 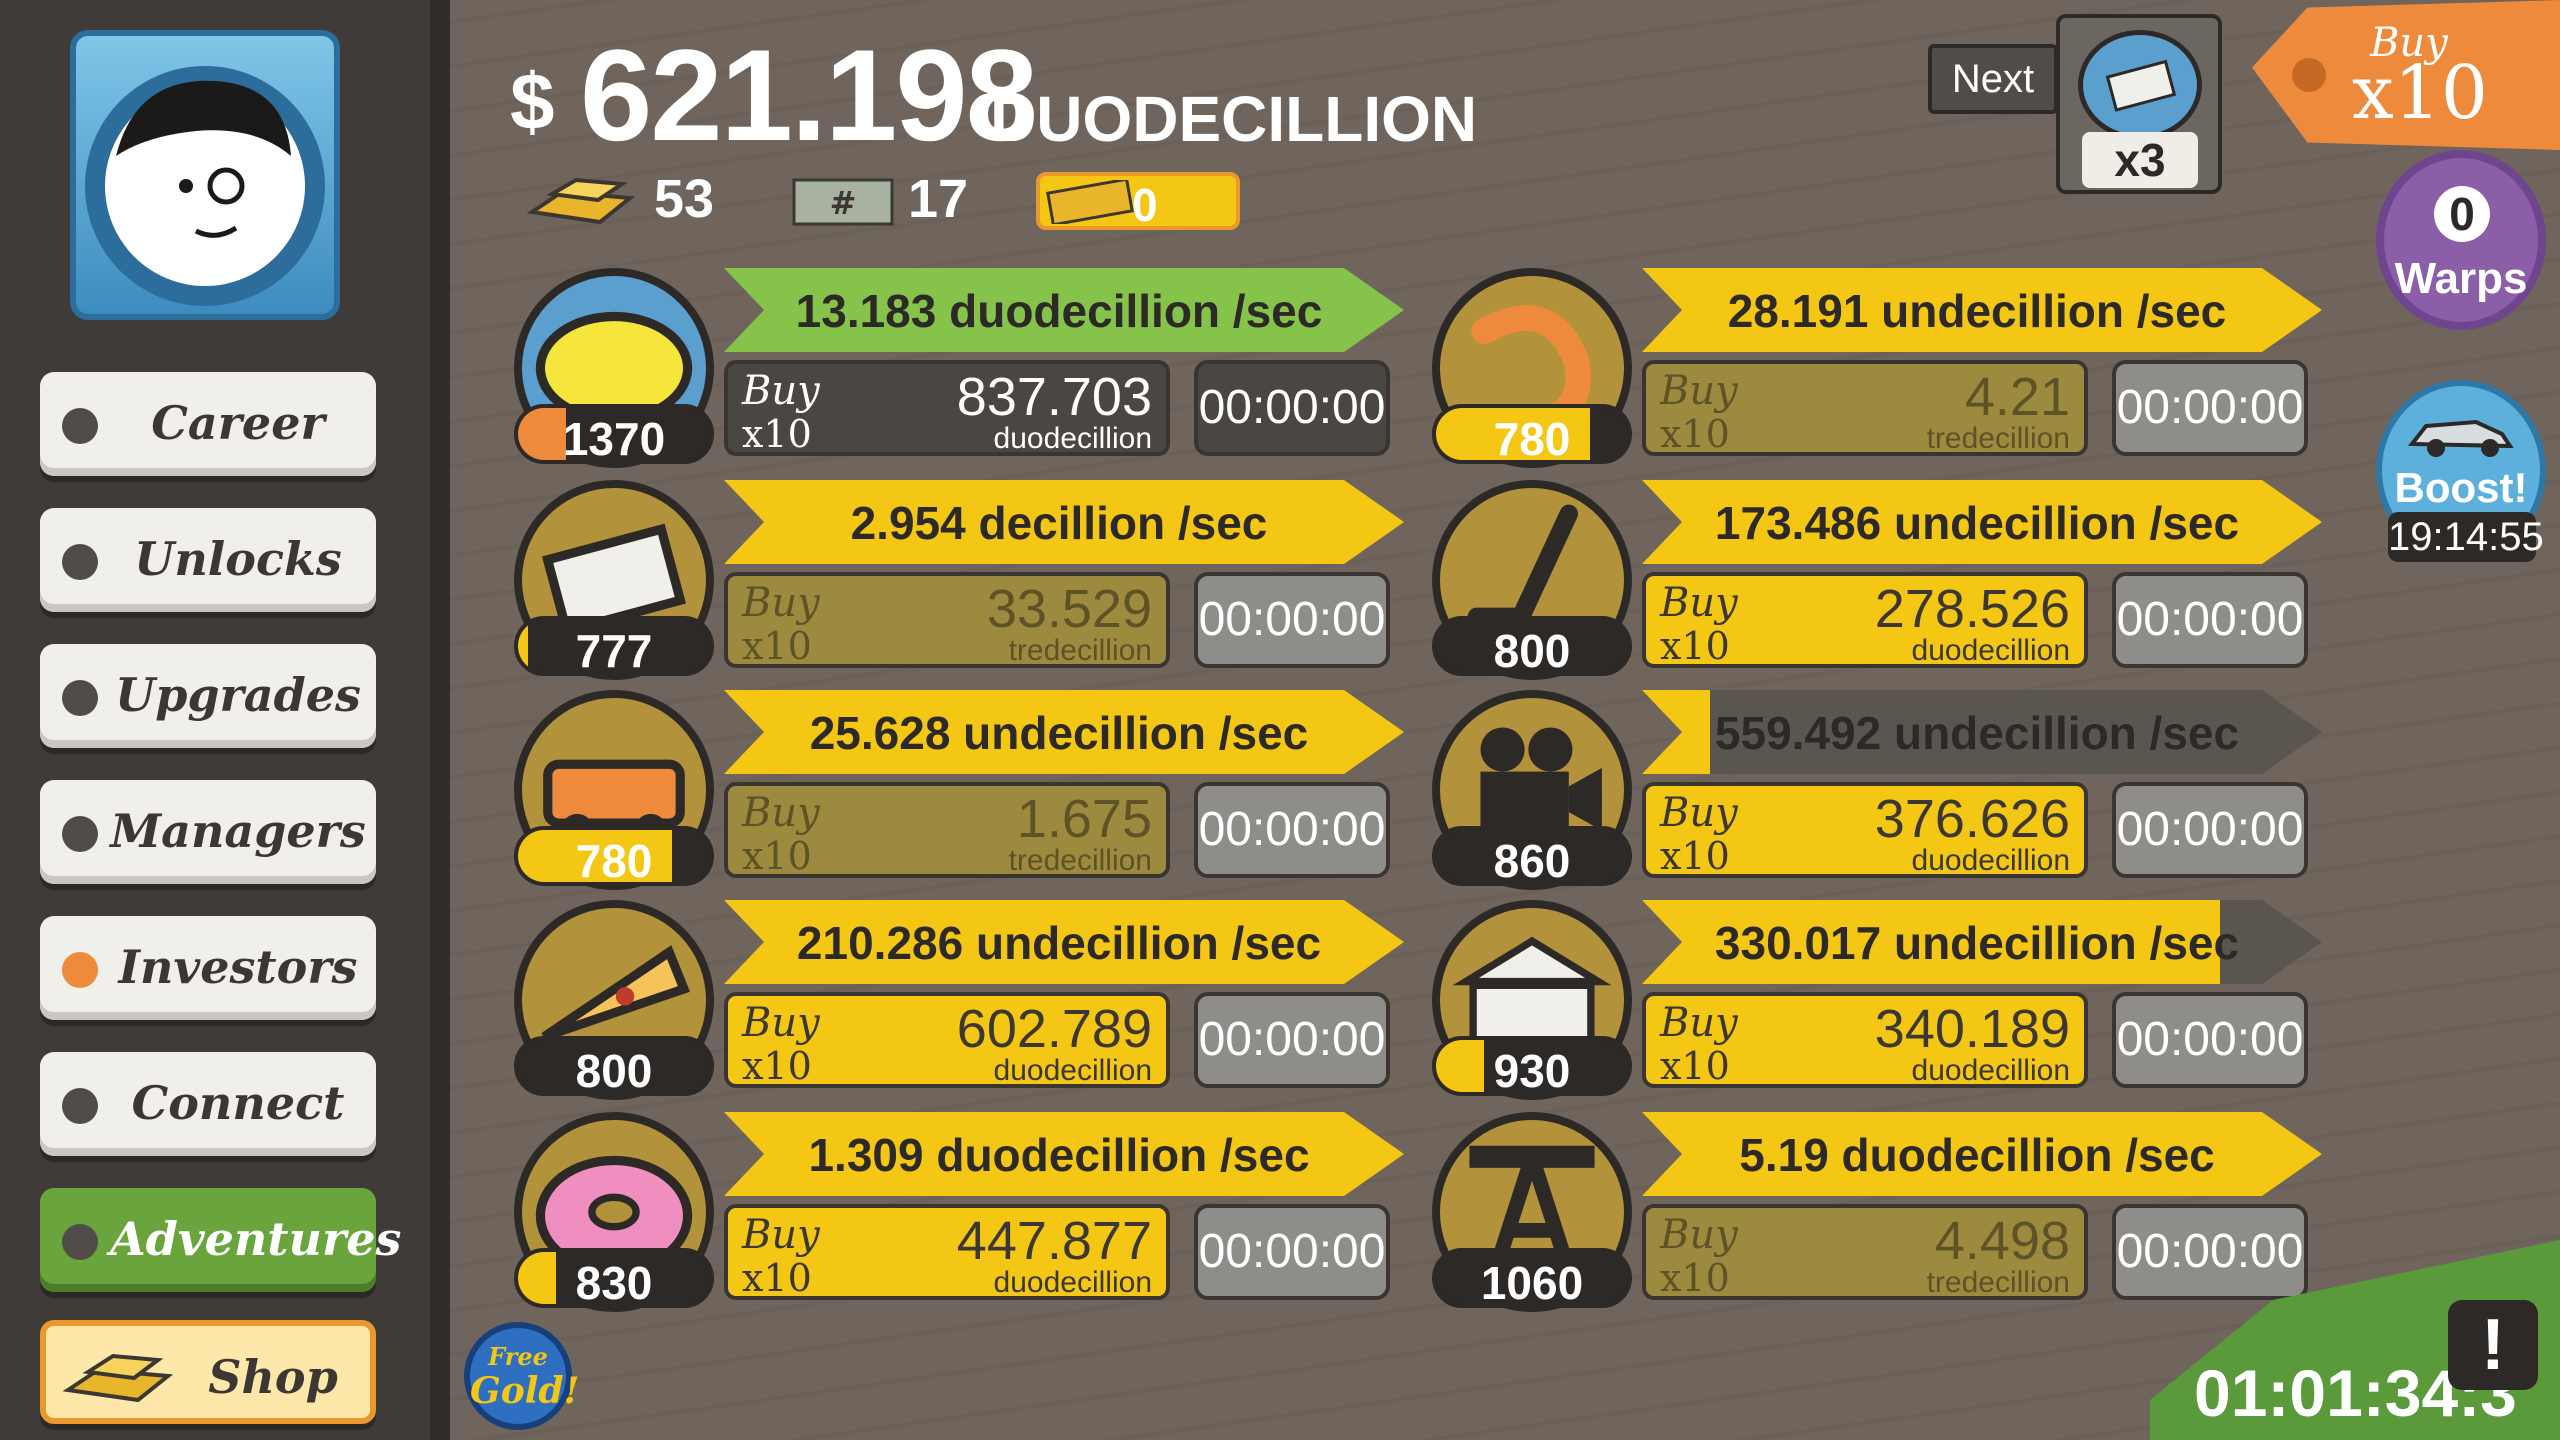 What do you see at coordinates (1977, 943) in the screenshot?
I see `income-rate-text: 330.017 undecillion /sec` at bounding box center [1977, 943].